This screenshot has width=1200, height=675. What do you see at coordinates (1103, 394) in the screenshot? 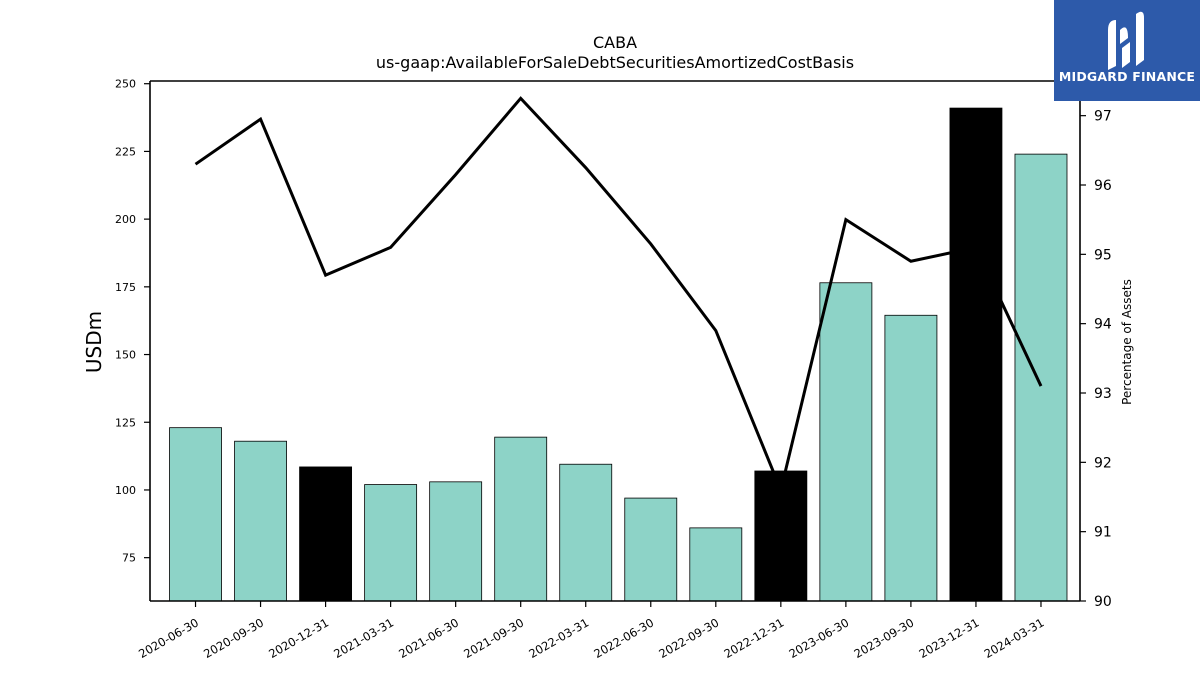
I see `y2-tick-label: 93` at bounding box center [1103, 394].